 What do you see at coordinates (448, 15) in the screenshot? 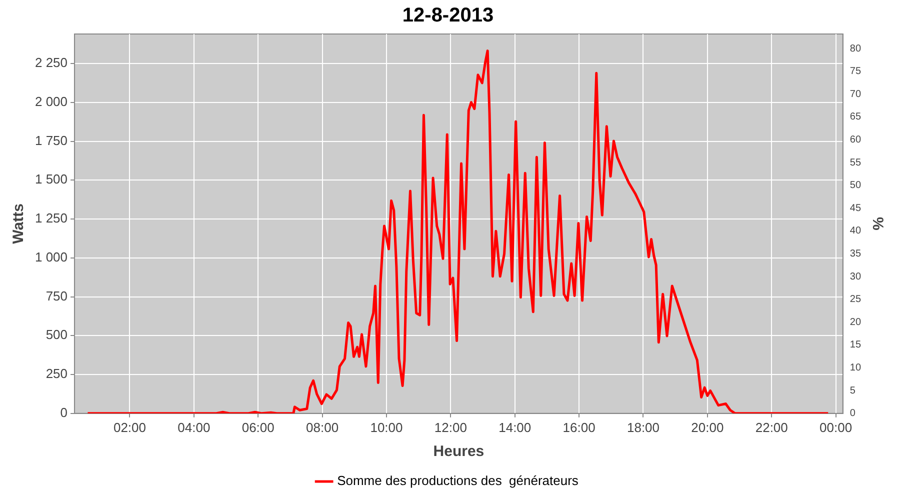
I see `chart-title: 12-8-2013` at bounding box center [448, 15].